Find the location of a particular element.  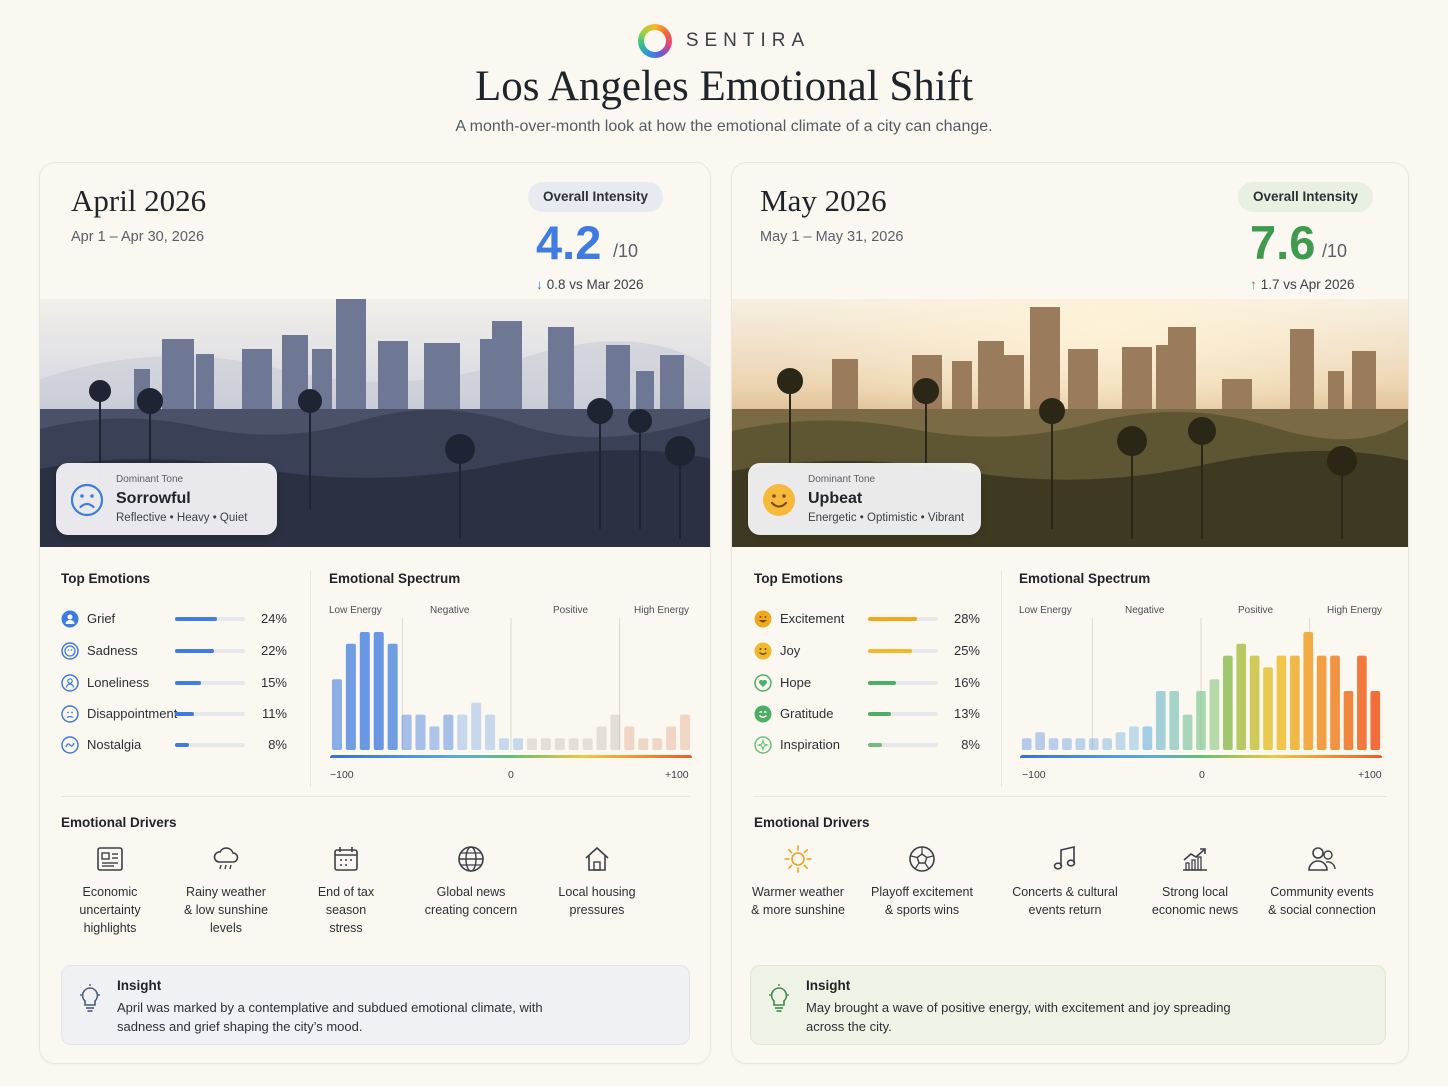

month-title: May 2026 is located at coordinates (823, 200).